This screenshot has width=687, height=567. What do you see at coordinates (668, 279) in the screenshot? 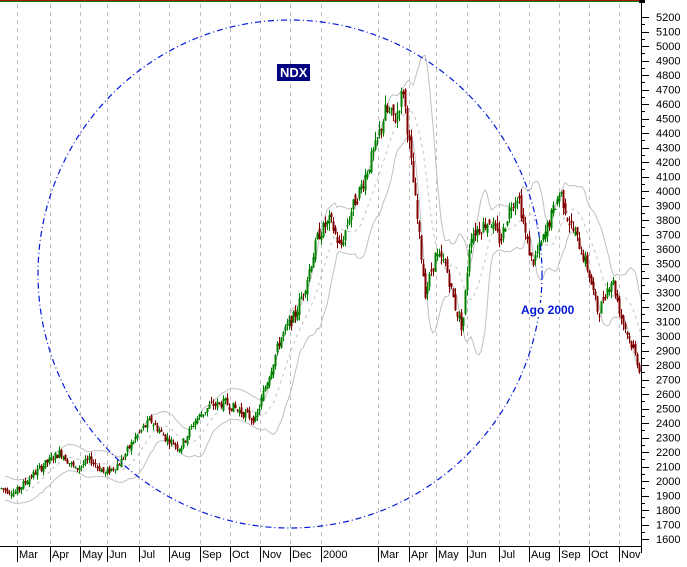
I see `price-tick-label: 3400` at bounding box center [668, 279].